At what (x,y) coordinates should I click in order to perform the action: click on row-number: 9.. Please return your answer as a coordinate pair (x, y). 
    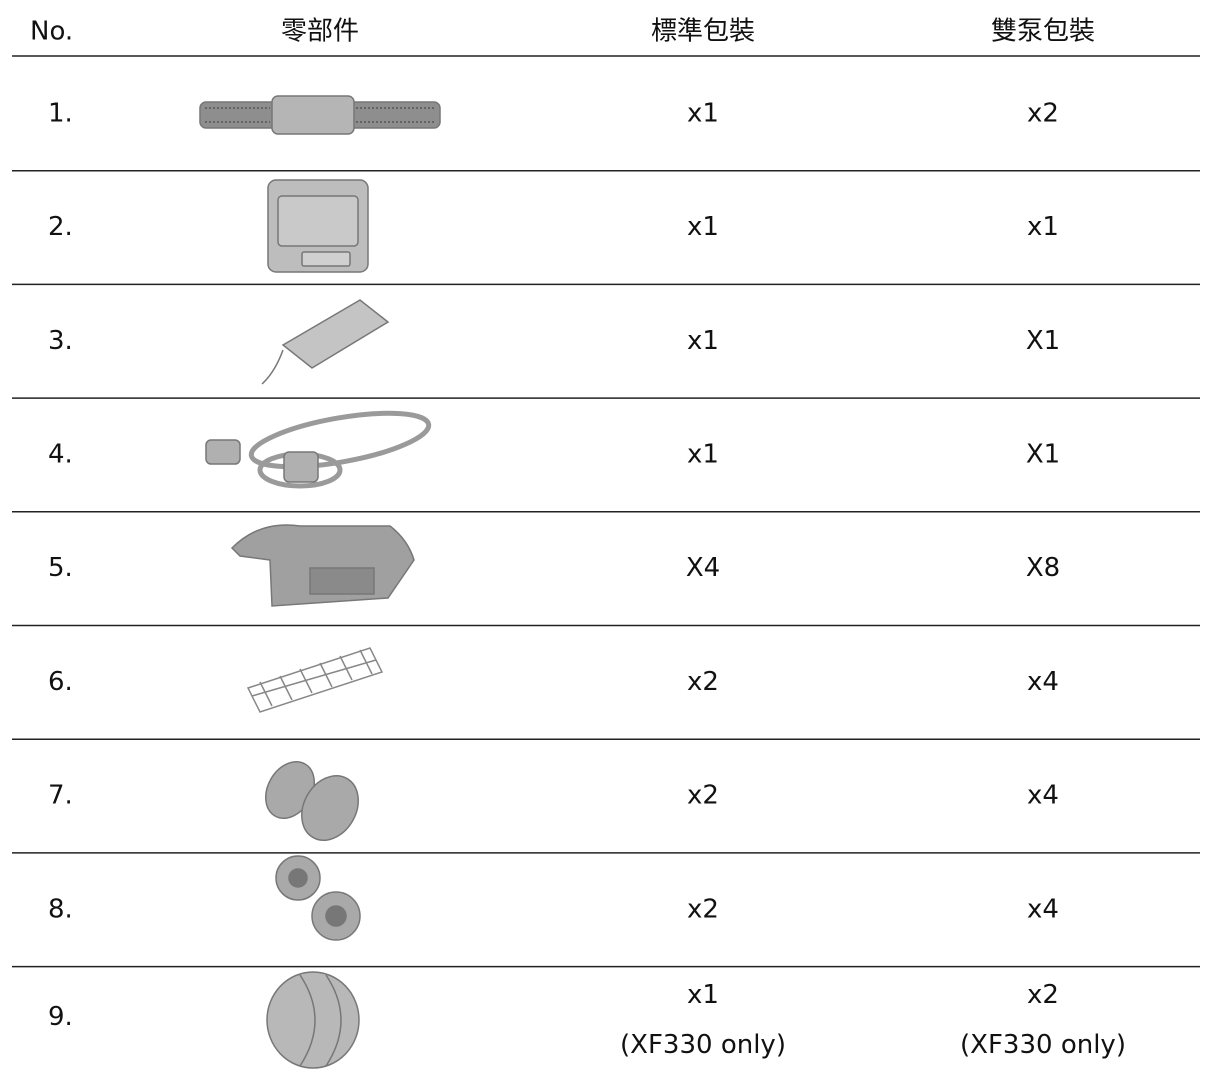
    Looking at the image, I should click on (60, 1017).